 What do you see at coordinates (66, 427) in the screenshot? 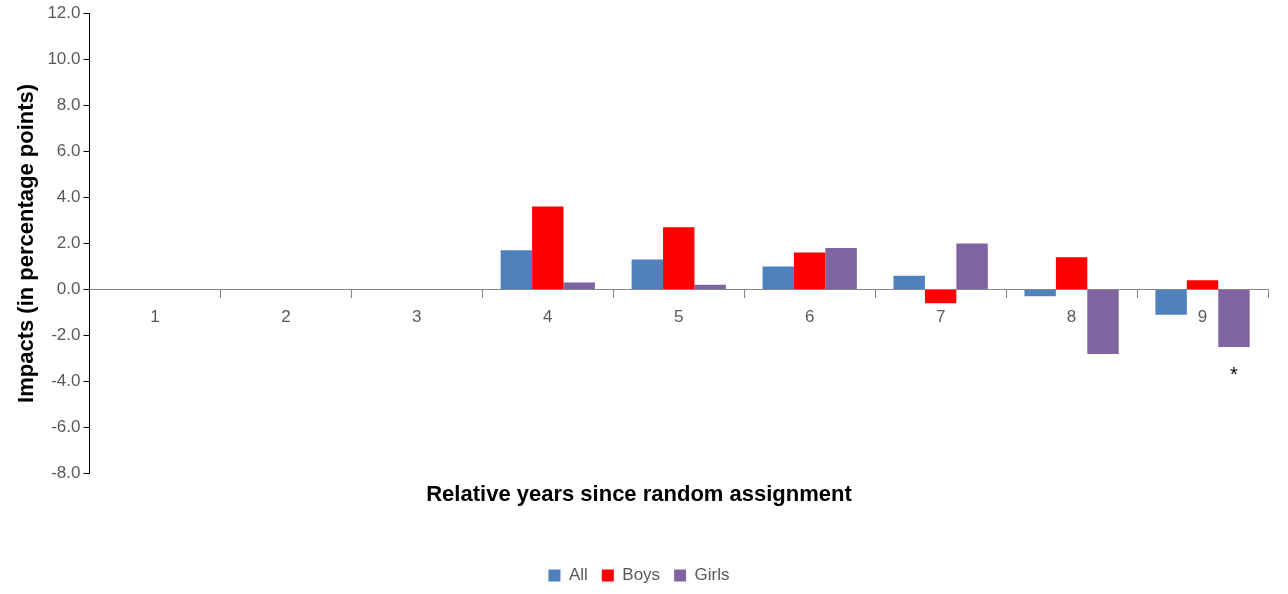
I see `y-tick-label: -6.0` at bounding box center [66, 427].